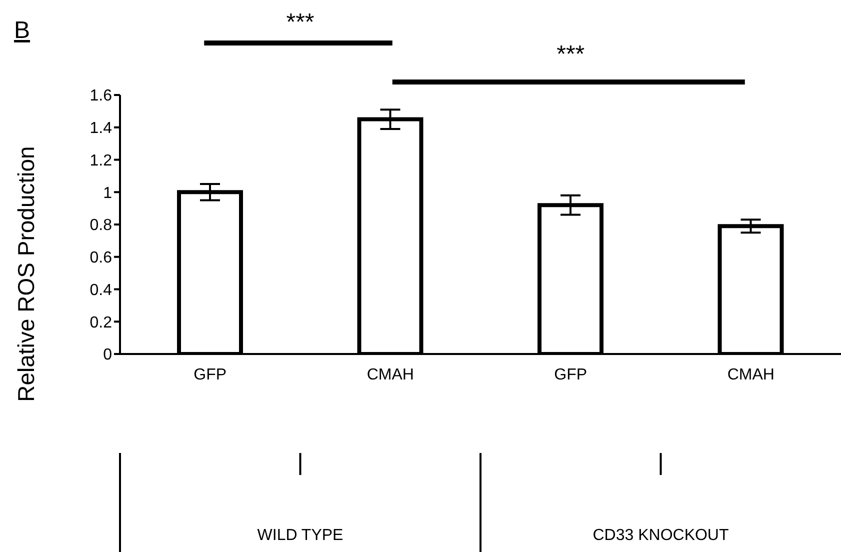 The width and height of the screenshot is (841, 552). Describe the element at coordinates (660, 535) in the screenshot. I see `text: CD33 KNOCKOUT` at that location.